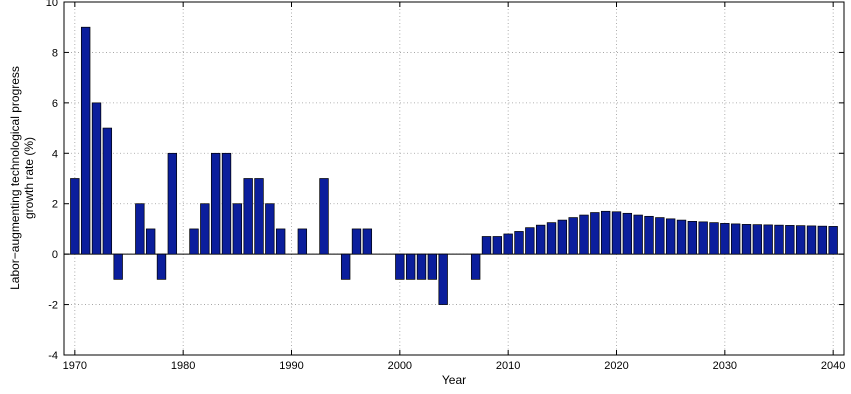 This screenshot has height=394, width=851. What do you see at coordinates (800, 240) in the screenshot?
I see `bar-2037` at bounding box center [800, 240].